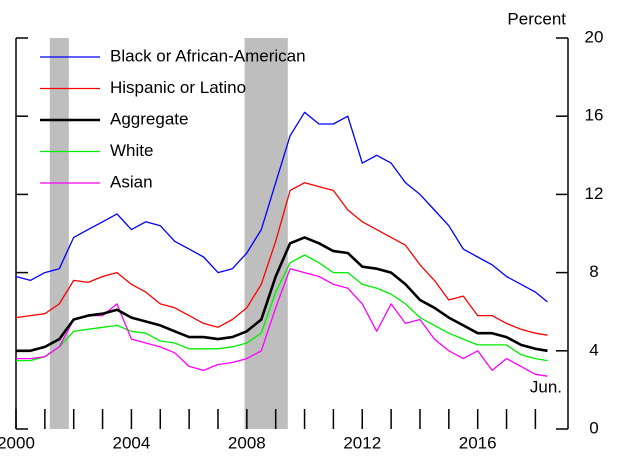 The height and width of the screenshot is (456, 617). What do you see at coordinates (178, 87) in the screenshot?
I see `legend-label: Hispanic or Latino` at bounding box center [178, 87].